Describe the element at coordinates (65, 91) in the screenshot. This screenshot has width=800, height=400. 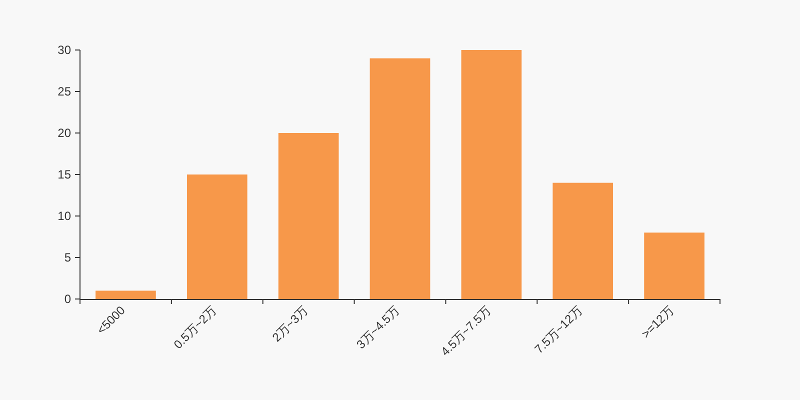
I see `y-tick-label: 25` at that location.